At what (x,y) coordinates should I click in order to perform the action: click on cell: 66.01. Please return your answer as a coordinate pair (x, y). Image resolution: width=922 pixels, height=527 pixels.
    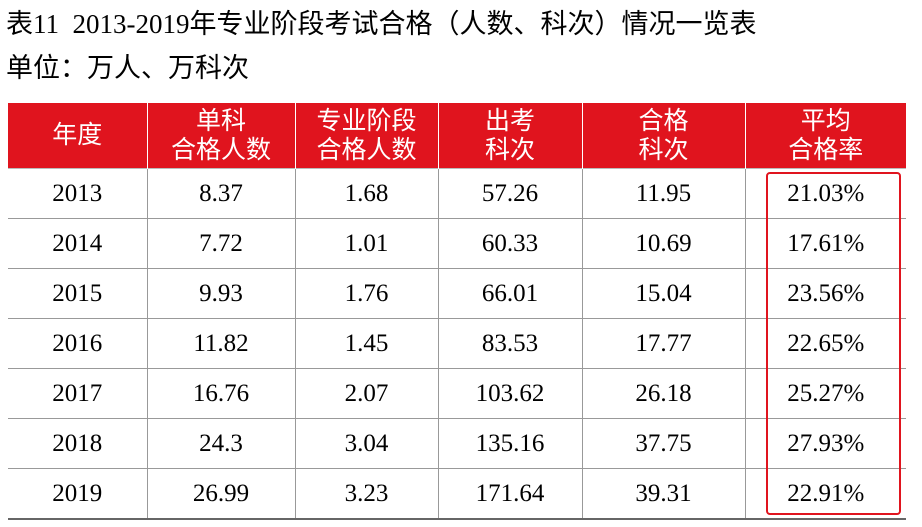
    Looking at the image, I should click on (510, 293).